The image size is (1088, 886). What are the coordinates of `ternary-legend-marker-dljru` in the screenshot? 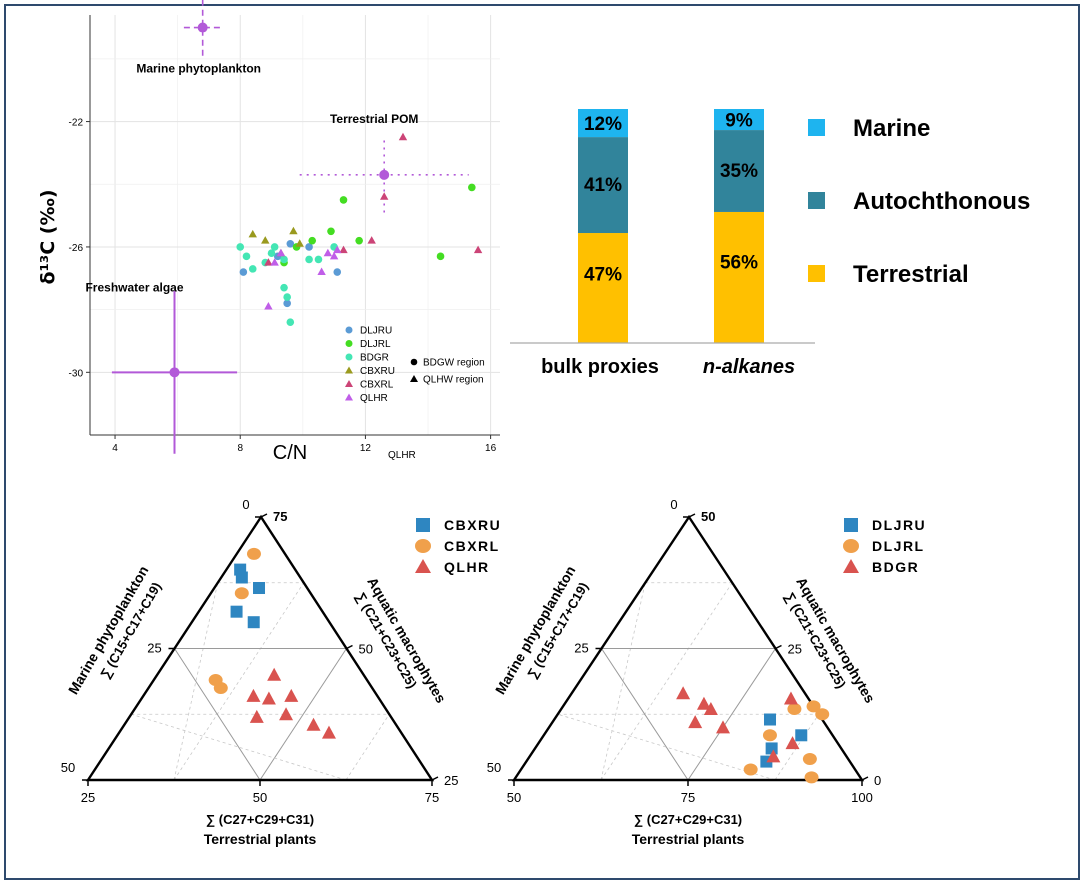 It's located at (851, 525).